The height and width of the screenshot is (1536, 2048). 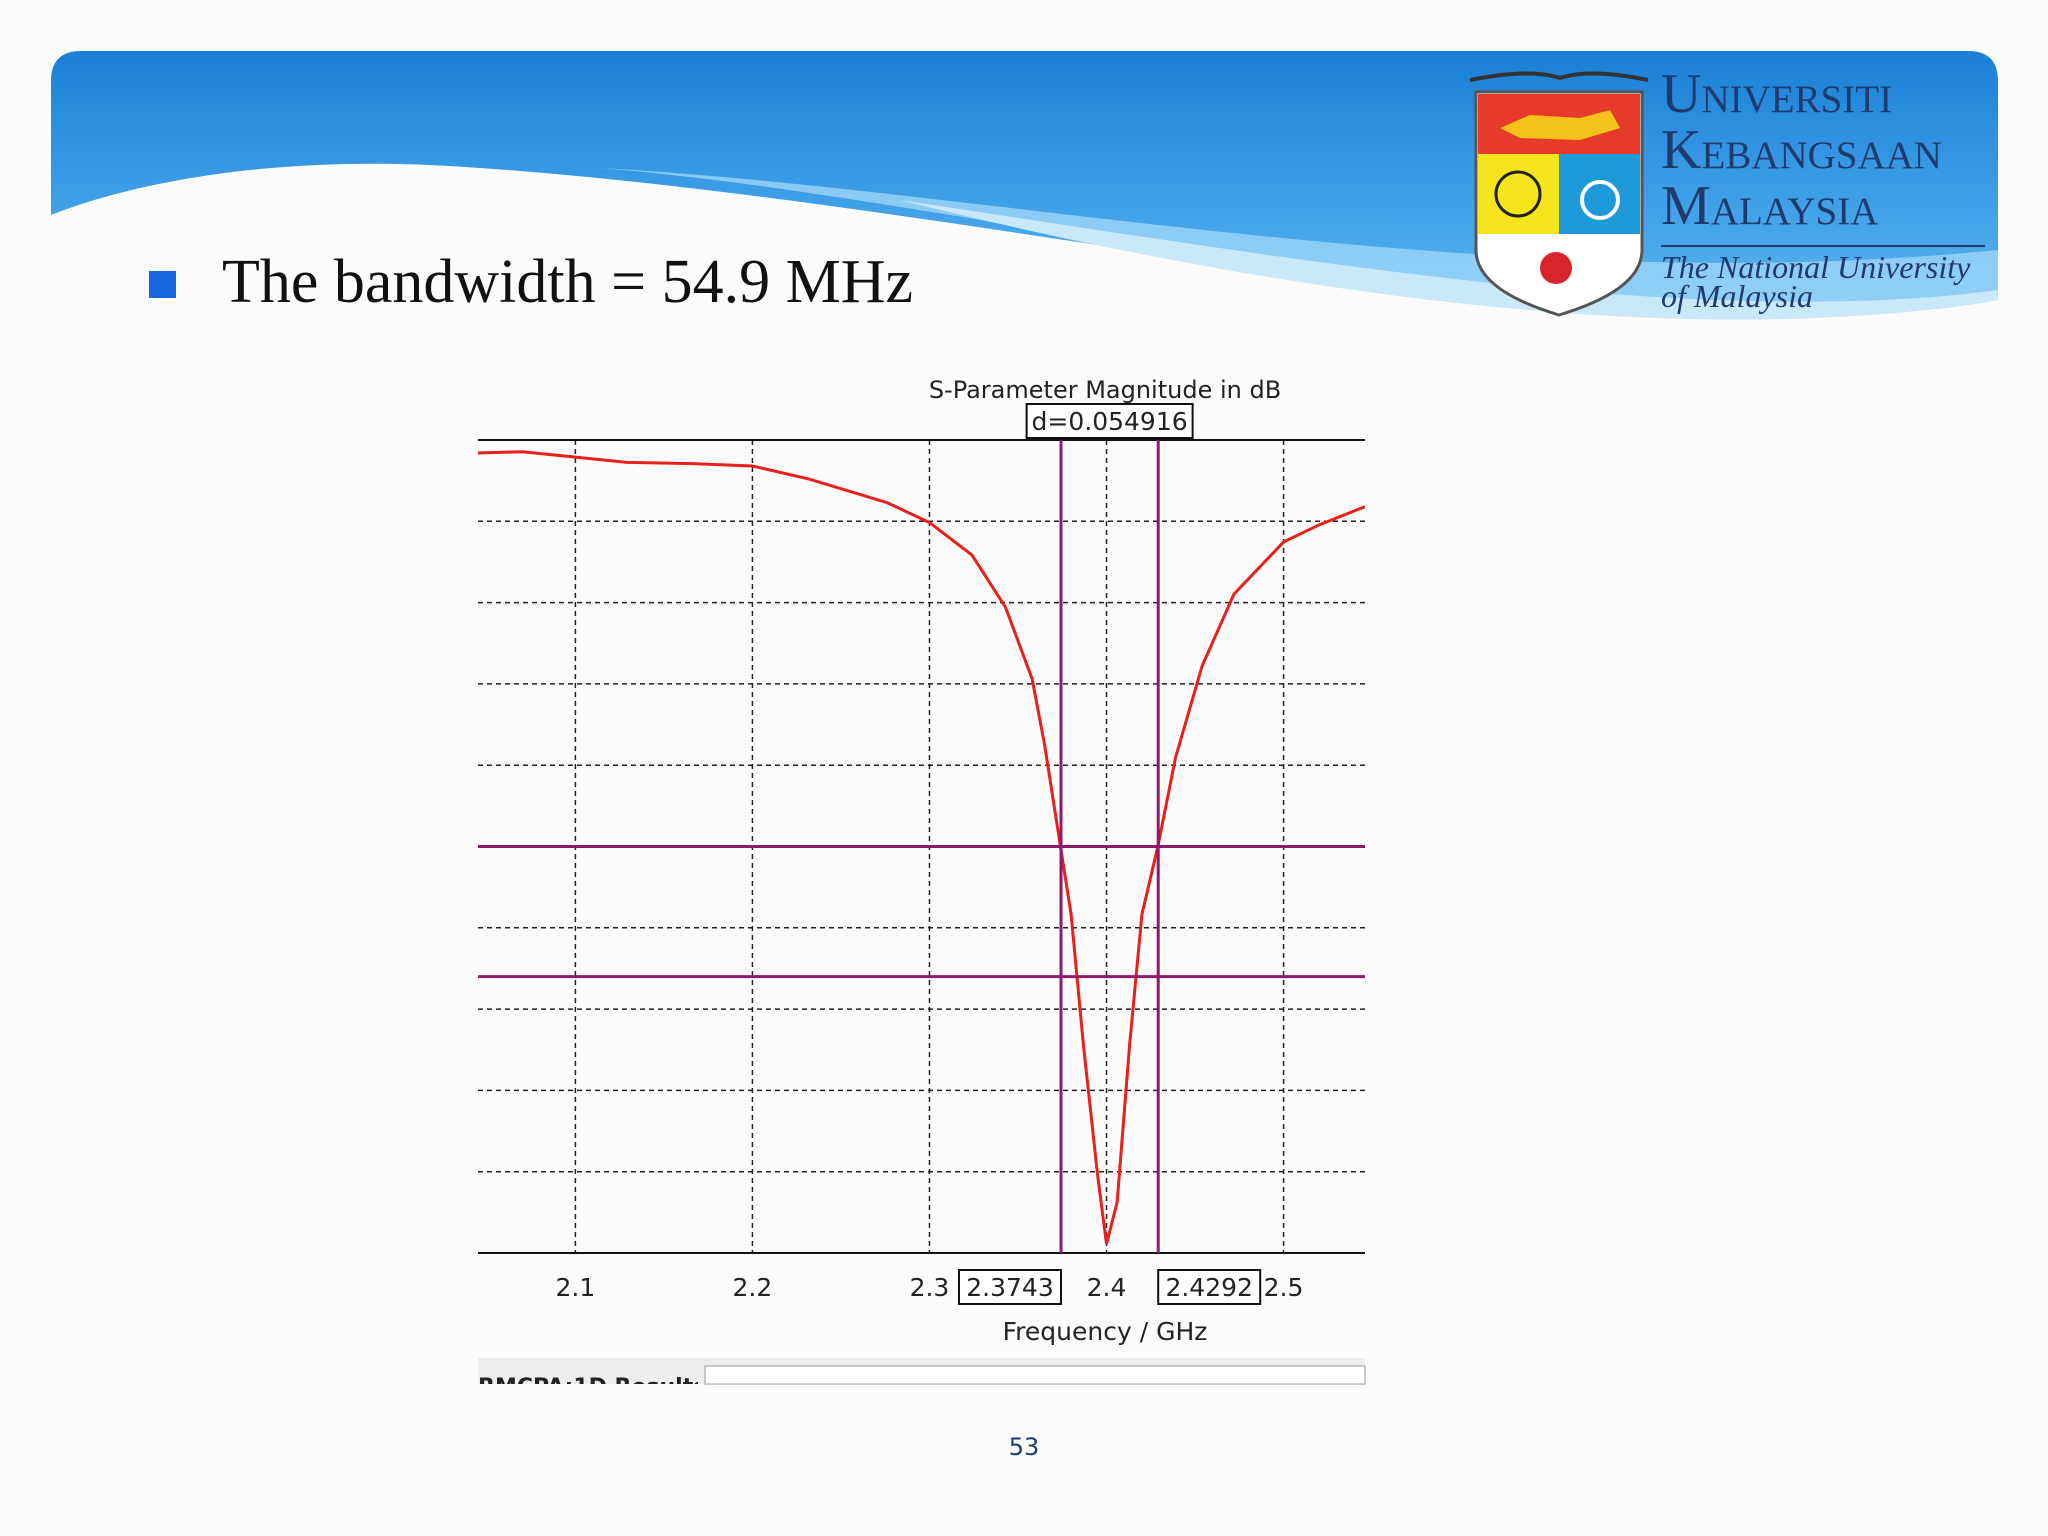 I want to click on marker-label: 2.4292, so click(x=1208, y=1287).